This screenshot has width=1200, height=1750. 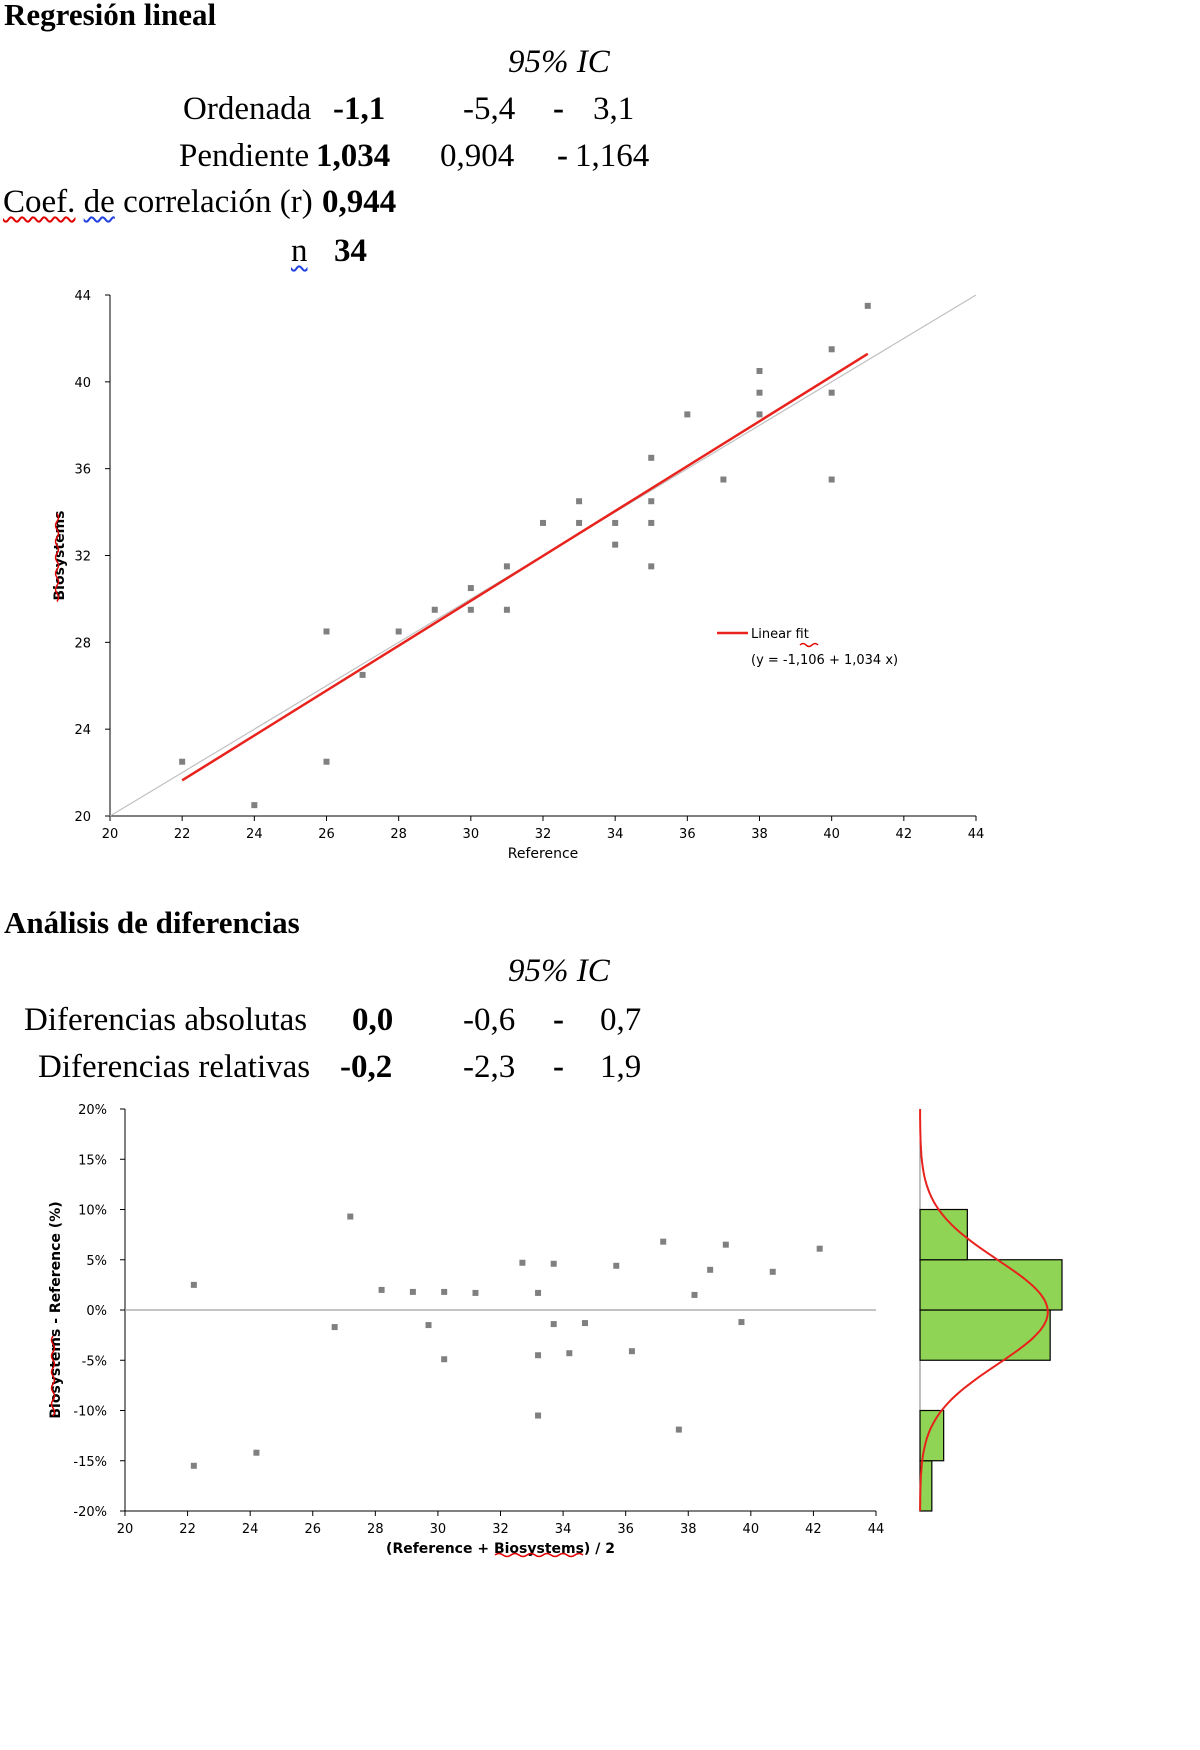 I want to click on correlation-label-de: de, so click(x=99, y=202).